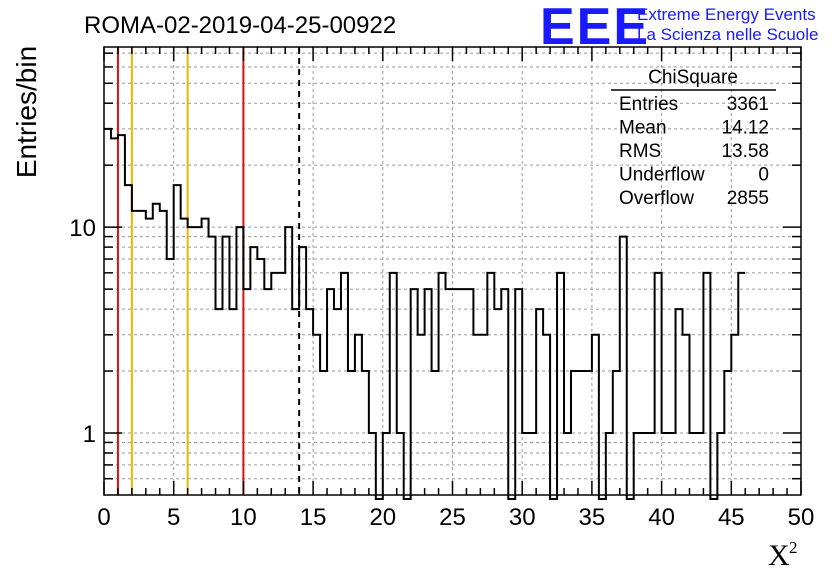 The height and width of the screenshot is (572, 836). I want to click on logo-line-1: Extreme Energy Events, so click(726, 14).